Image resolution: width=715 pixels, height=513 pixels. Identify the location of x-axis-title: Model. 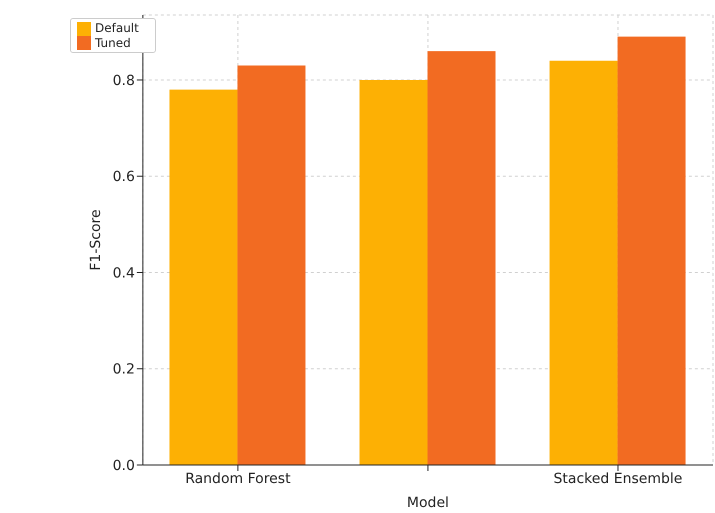
(427, 503).